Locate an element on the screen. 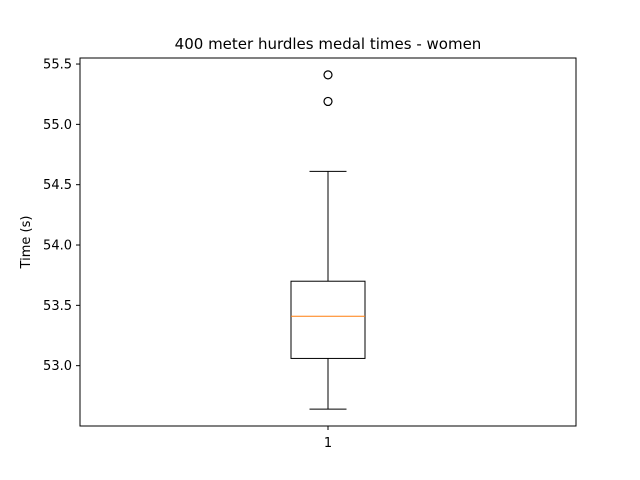 The image size is (640, 480). y-tick-label: 54.0 is located at coordinates (57, 246).